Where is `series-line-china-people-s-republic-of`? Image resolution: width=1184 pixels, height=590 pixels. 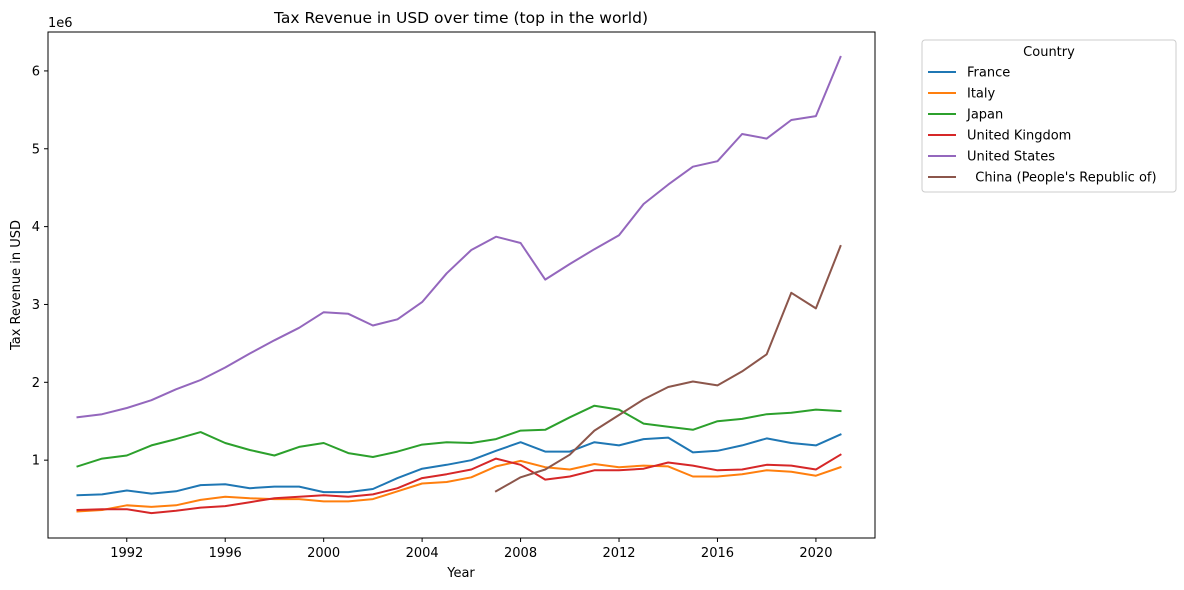 series-line-china-people-s-republic-of is located at coordinates (668, 368).